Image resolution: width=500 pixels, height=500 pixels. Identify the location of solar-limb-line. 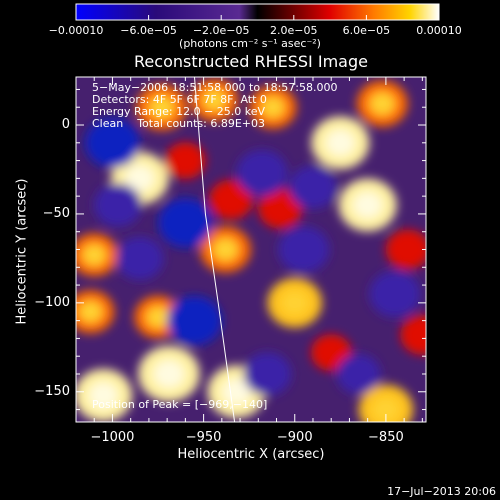
(215, 249).